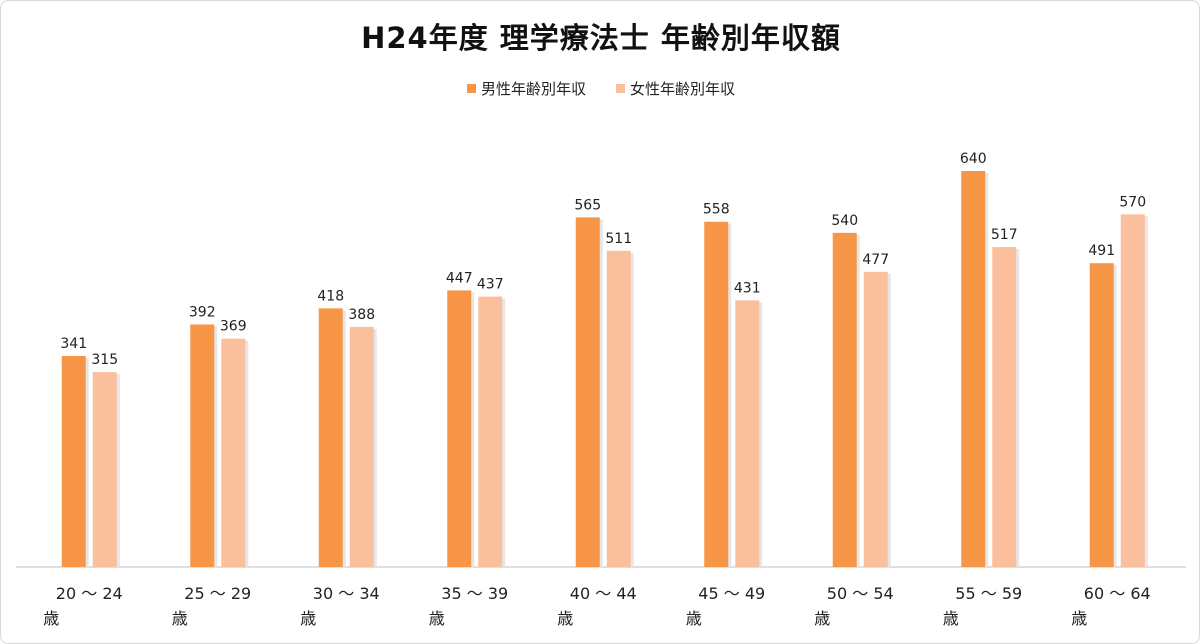 This screenshot has width=1200, height=644. Describe the element at coordinates (361, 315) in the screenshot. I see `data-label-female: 388` at that location.